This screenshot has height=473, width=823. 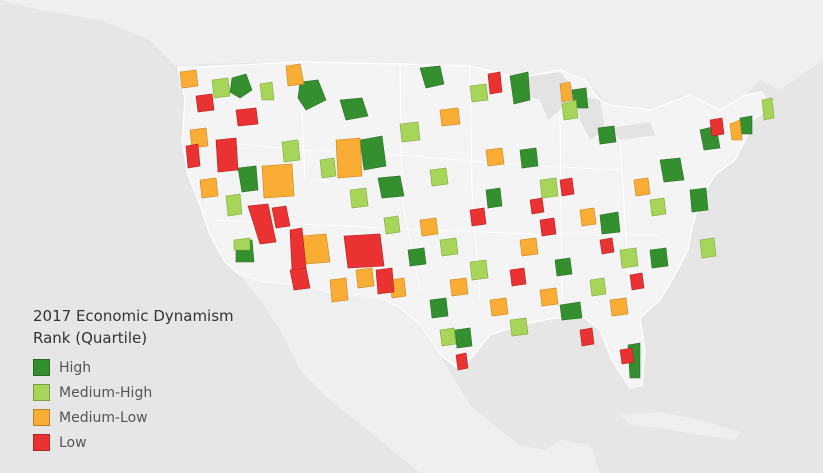 What do you see at coordinates (133, 327) in the screenshot?
I see `legend-title: 2017 Economic Dynamism Rank (Quartile)` at bounding box center [133, 327].